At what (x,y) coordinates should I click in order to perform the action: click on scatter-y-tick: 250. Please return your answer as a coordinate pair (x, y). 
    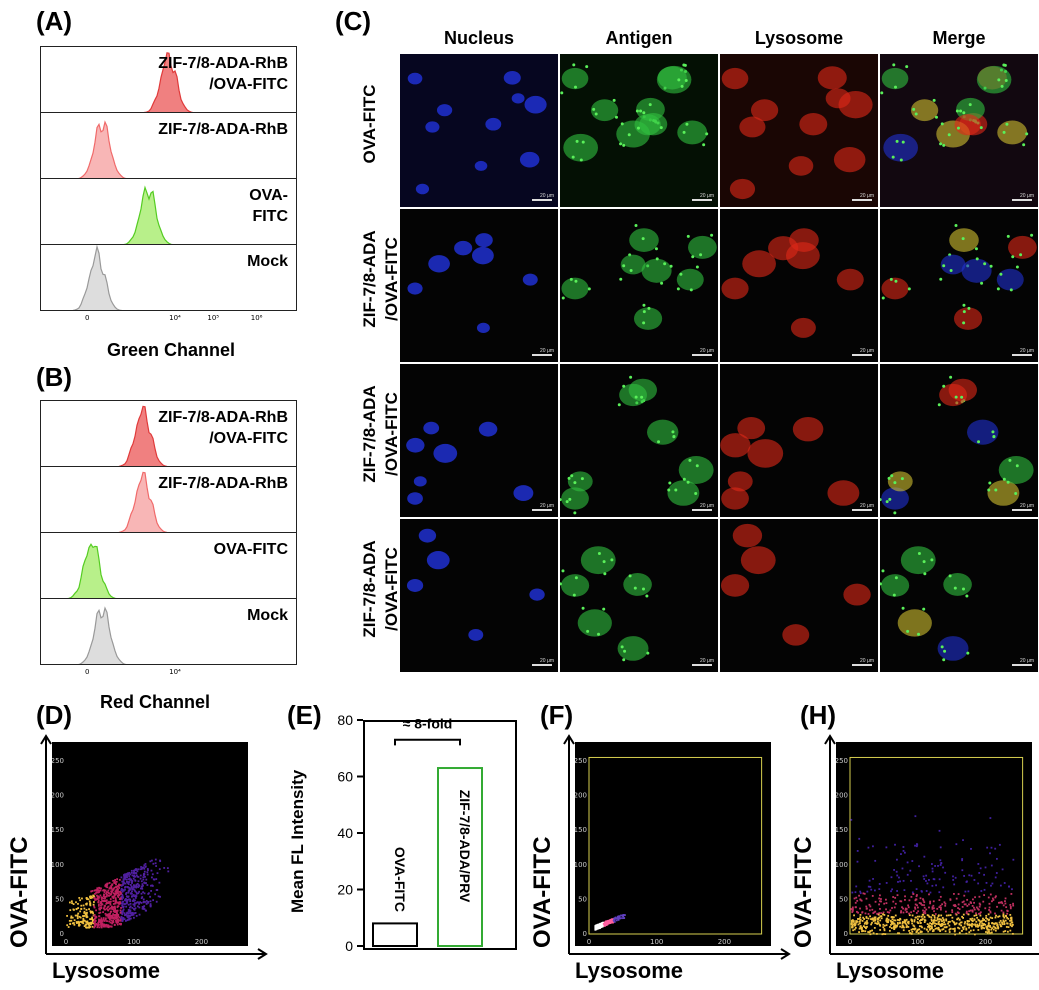
    Looking at the image, I should click on (581, 761).